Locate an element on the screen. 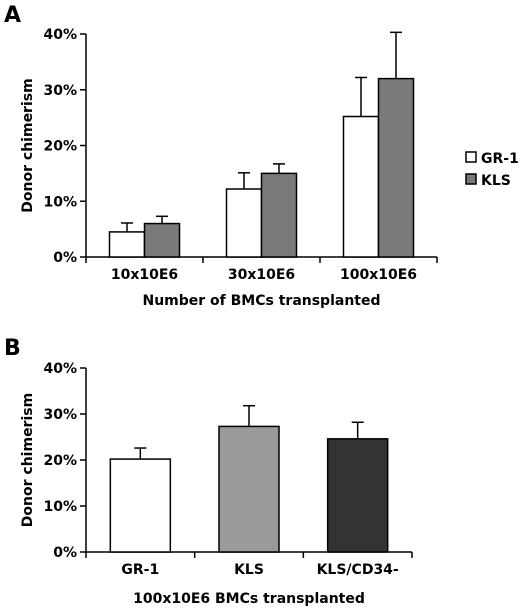  panel-b-y-tick-label: 30% is located at coordinates (60, 415).